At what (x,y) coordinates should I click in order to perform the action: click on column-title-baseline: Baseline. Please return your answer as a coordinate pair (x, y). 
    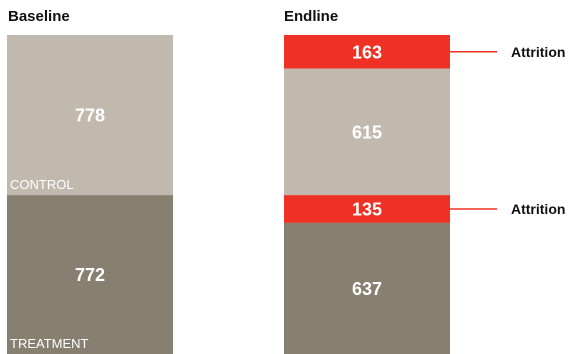
    Looking at the image, I should click on (39, 16).